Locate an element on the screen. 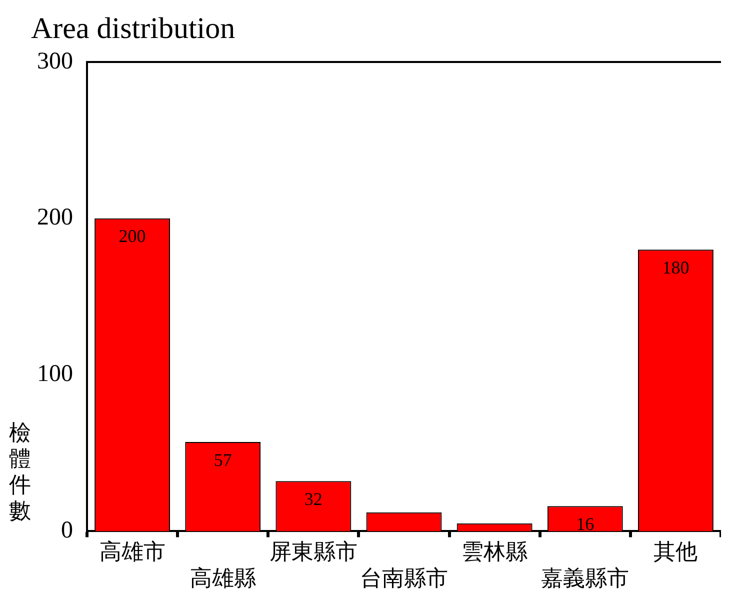 The height and width of the screenshot is (604, 729). y-tick-label: 300 is located at coordinates (55, 61).